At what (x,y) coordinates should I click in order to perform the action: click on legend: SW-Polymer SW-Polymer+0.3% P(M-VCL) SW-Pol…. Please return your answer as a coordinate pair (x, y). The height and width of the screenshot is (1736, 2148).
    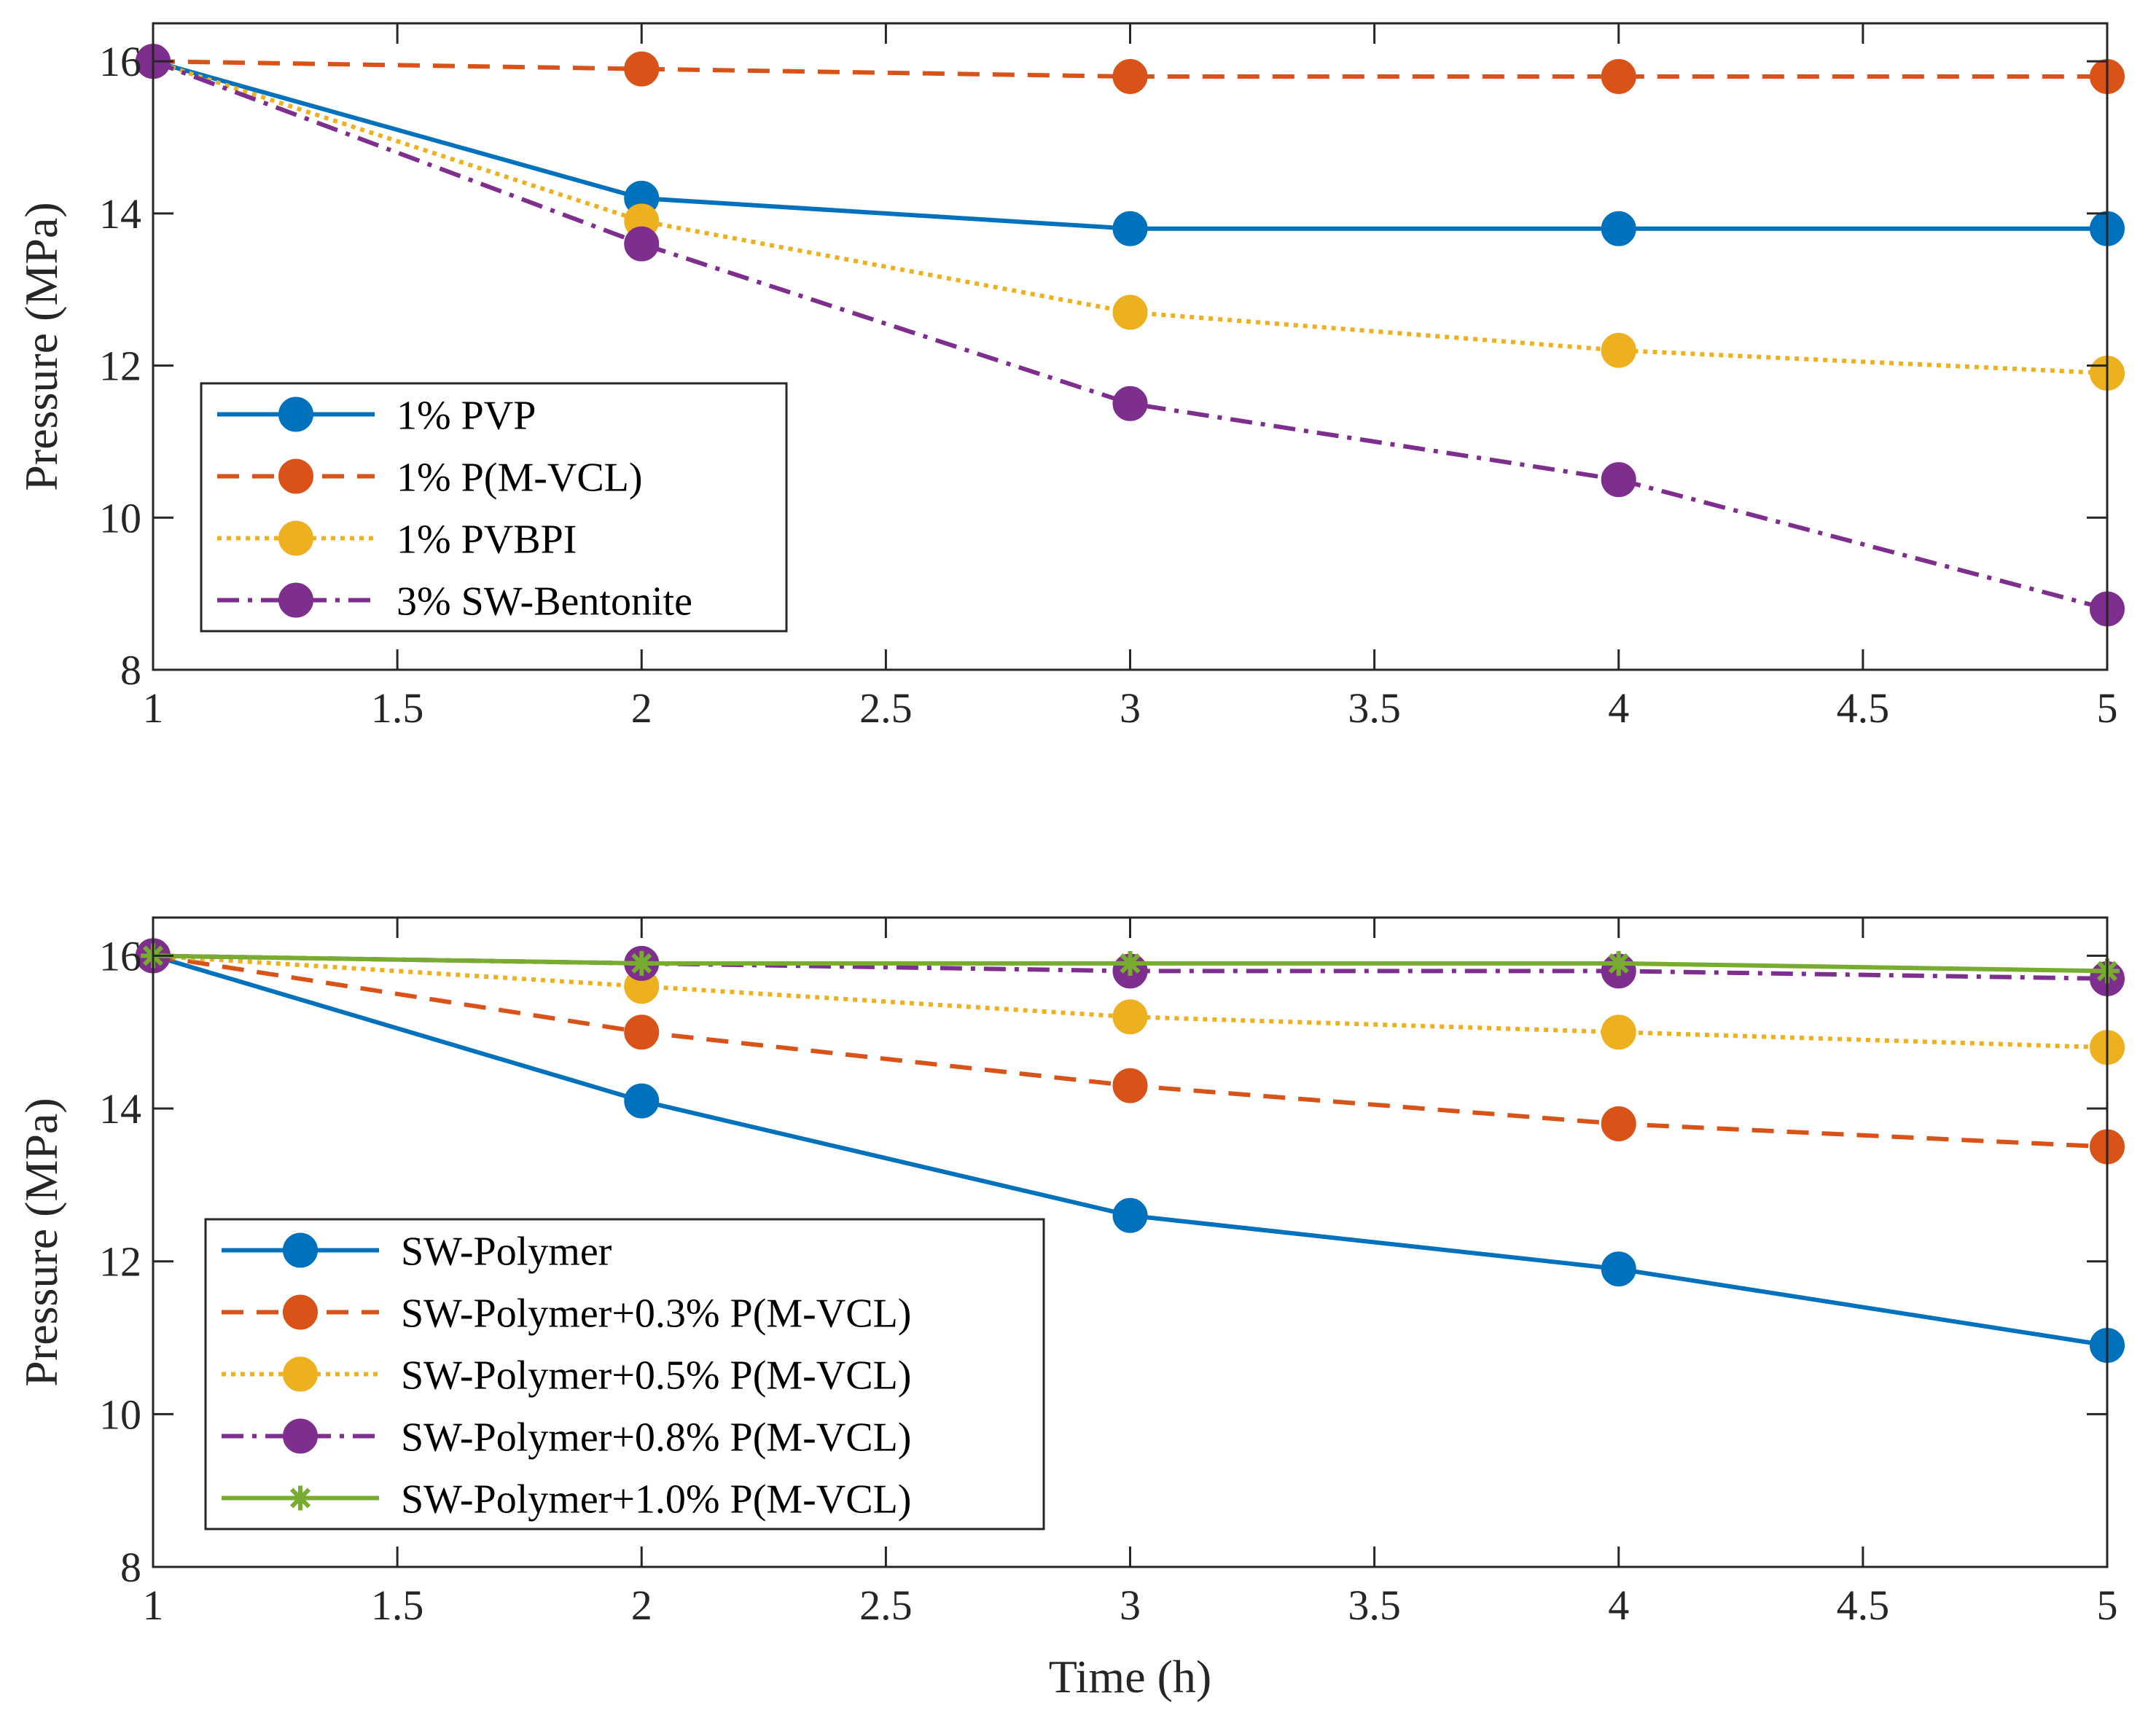
    Looking at the image, I should click on (624, 1374).